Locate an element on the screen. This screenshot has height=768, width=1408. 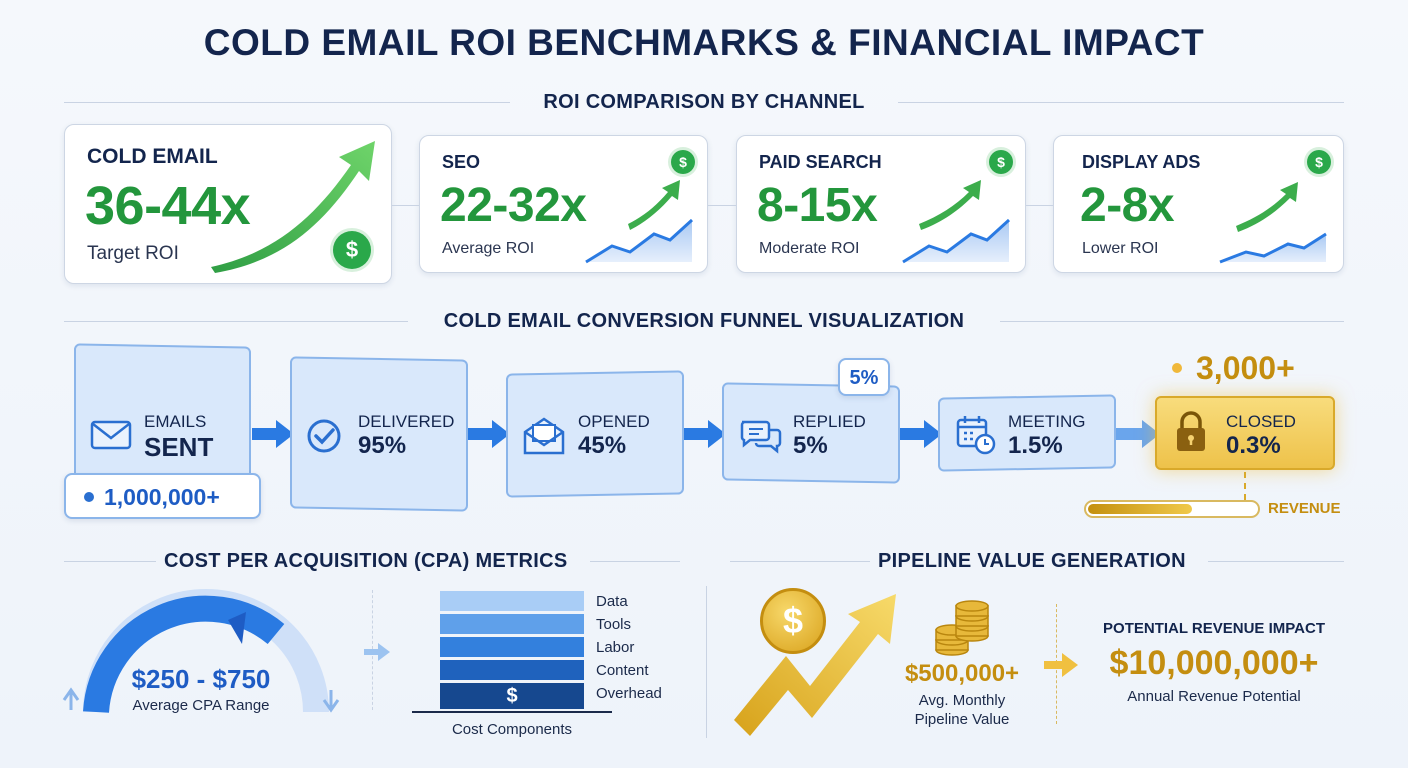
roi-card-cold-email: COLD EMAIL 36-44x Target ROI $ is located at coordinates (228, 204).